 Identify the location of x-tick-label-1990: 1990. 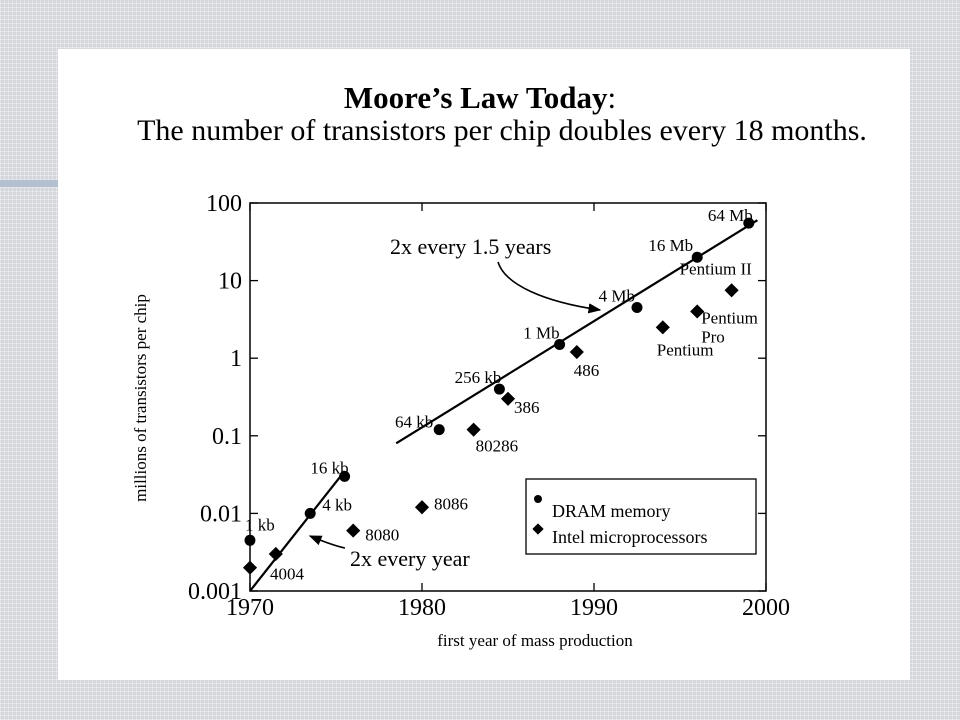
(594, 608).